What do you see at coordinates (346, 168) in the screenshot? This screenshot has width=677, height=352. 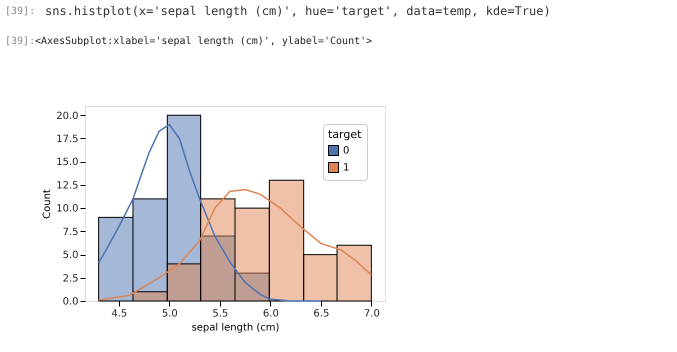 I see `legend-label: 1` at bounding box center [346, 168].